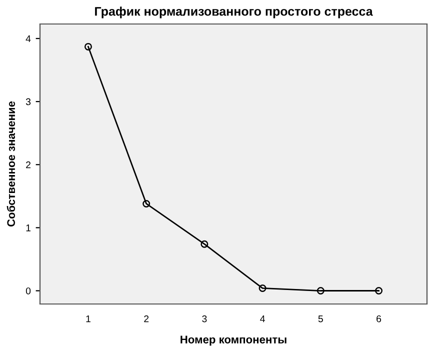  I want to click on x-tick-label: 1, so click(88, 318).